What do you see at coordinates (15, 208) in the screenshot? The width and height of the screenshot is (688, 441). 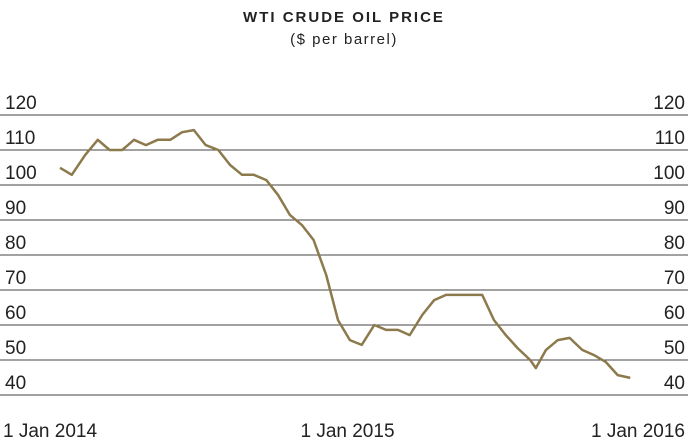 I see `y-tick-label: 90` at bounding box center [15, 208].